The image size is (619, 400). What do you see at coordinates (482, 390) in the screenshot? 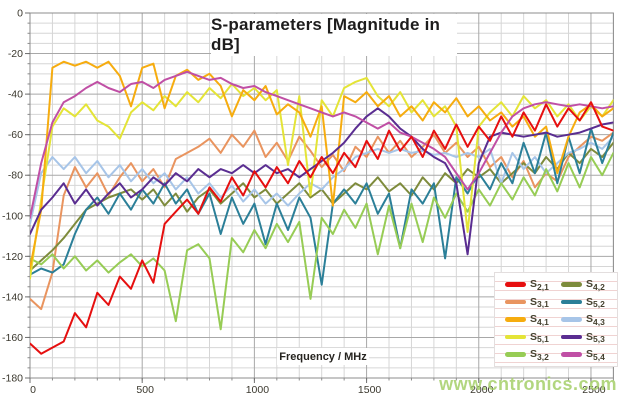
I see `x-tick-label: 2000` at bounding box center [482, 390].